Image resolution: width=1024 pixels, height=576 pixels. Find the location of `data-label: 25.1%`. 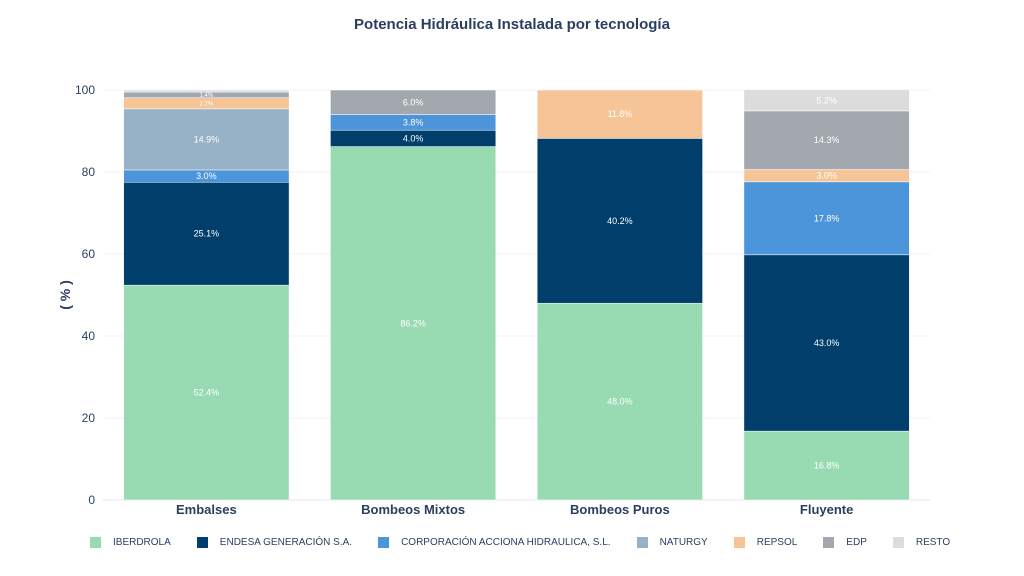

data-label: 25.1% is located at coordinates (207, 234).